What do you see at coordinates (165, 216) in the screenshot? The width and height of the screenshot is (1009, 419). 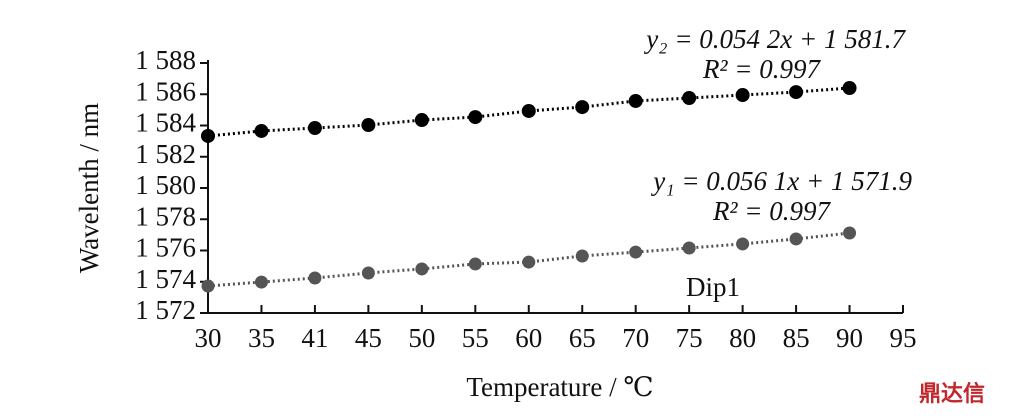 I see `y-tick-label: 1 578` at bounding box center [165, 216].